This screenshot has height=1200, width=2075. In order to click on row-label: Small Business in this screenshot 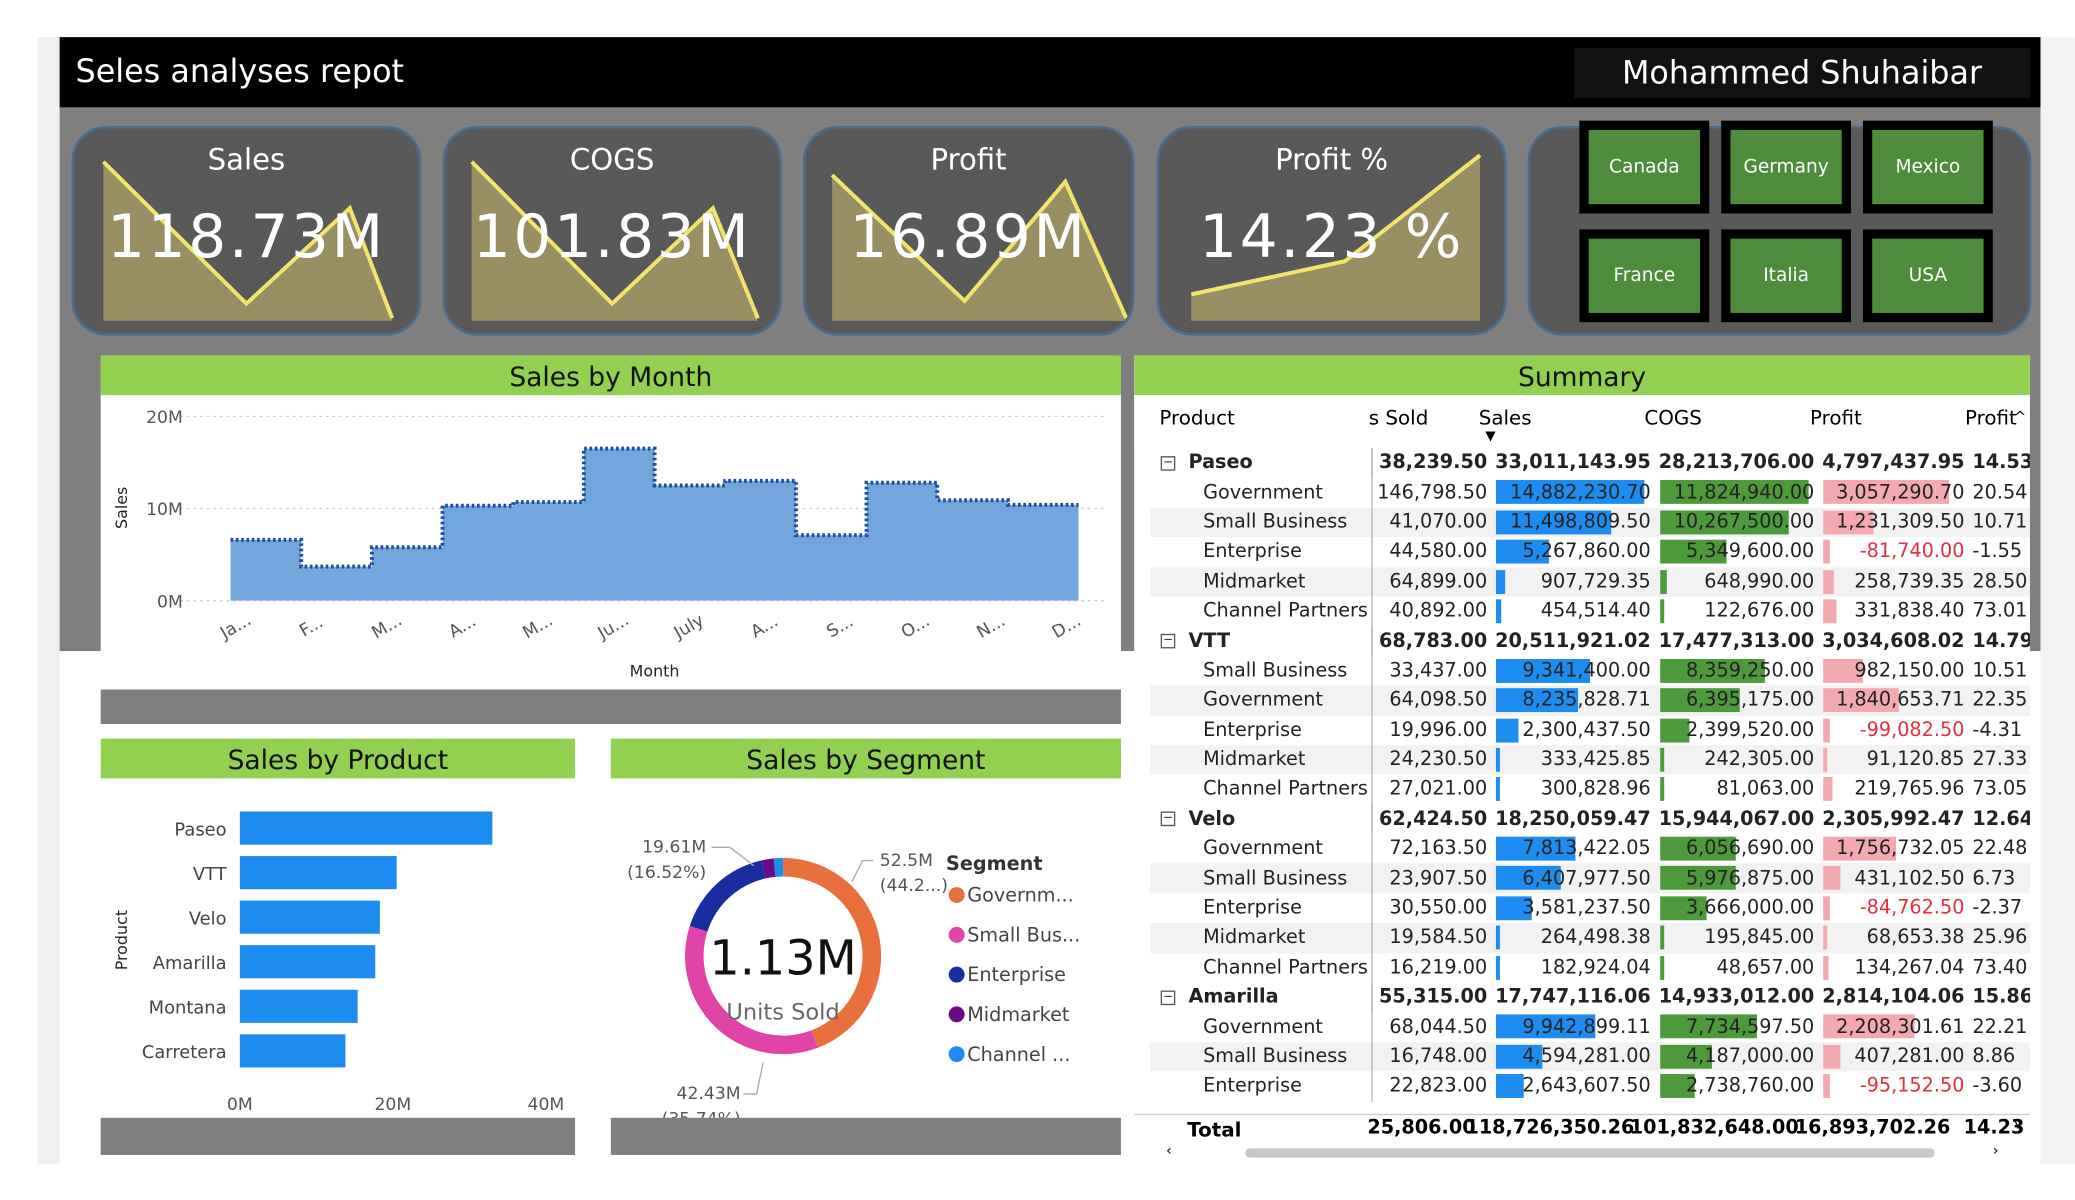, I will do `click(1275, 671)`.